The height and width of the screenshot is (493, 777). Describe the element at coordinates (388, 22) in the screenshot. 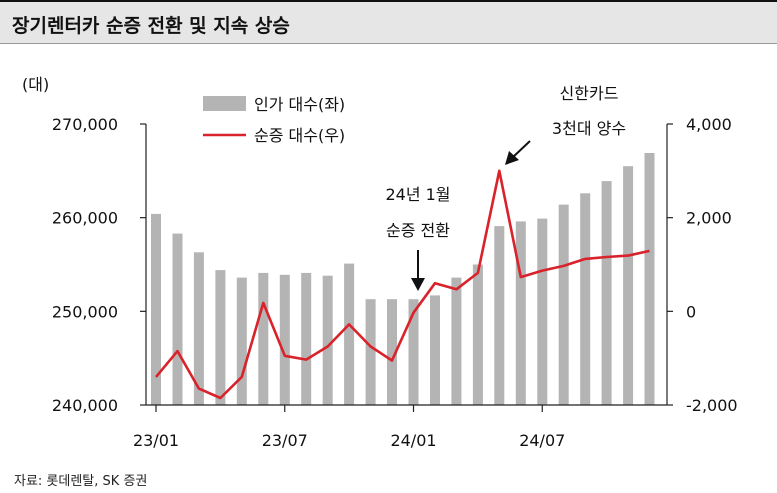

I see `title-bar: 장기렌터카 순증 전환 및 지속 상승` at that location.